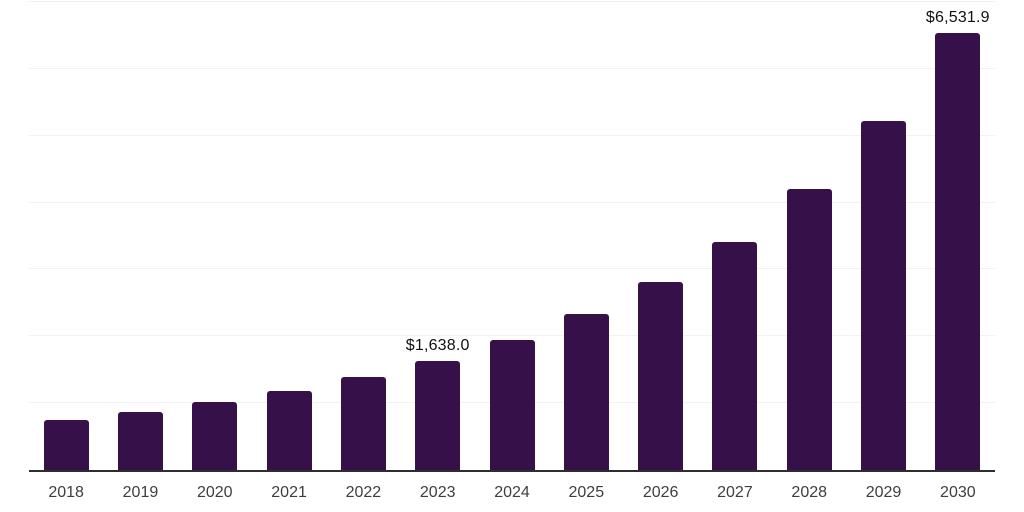  Describe the element at coordinates (958, 492) in the screenshot. I see `x-tick-label-2030: 2030` at that location.